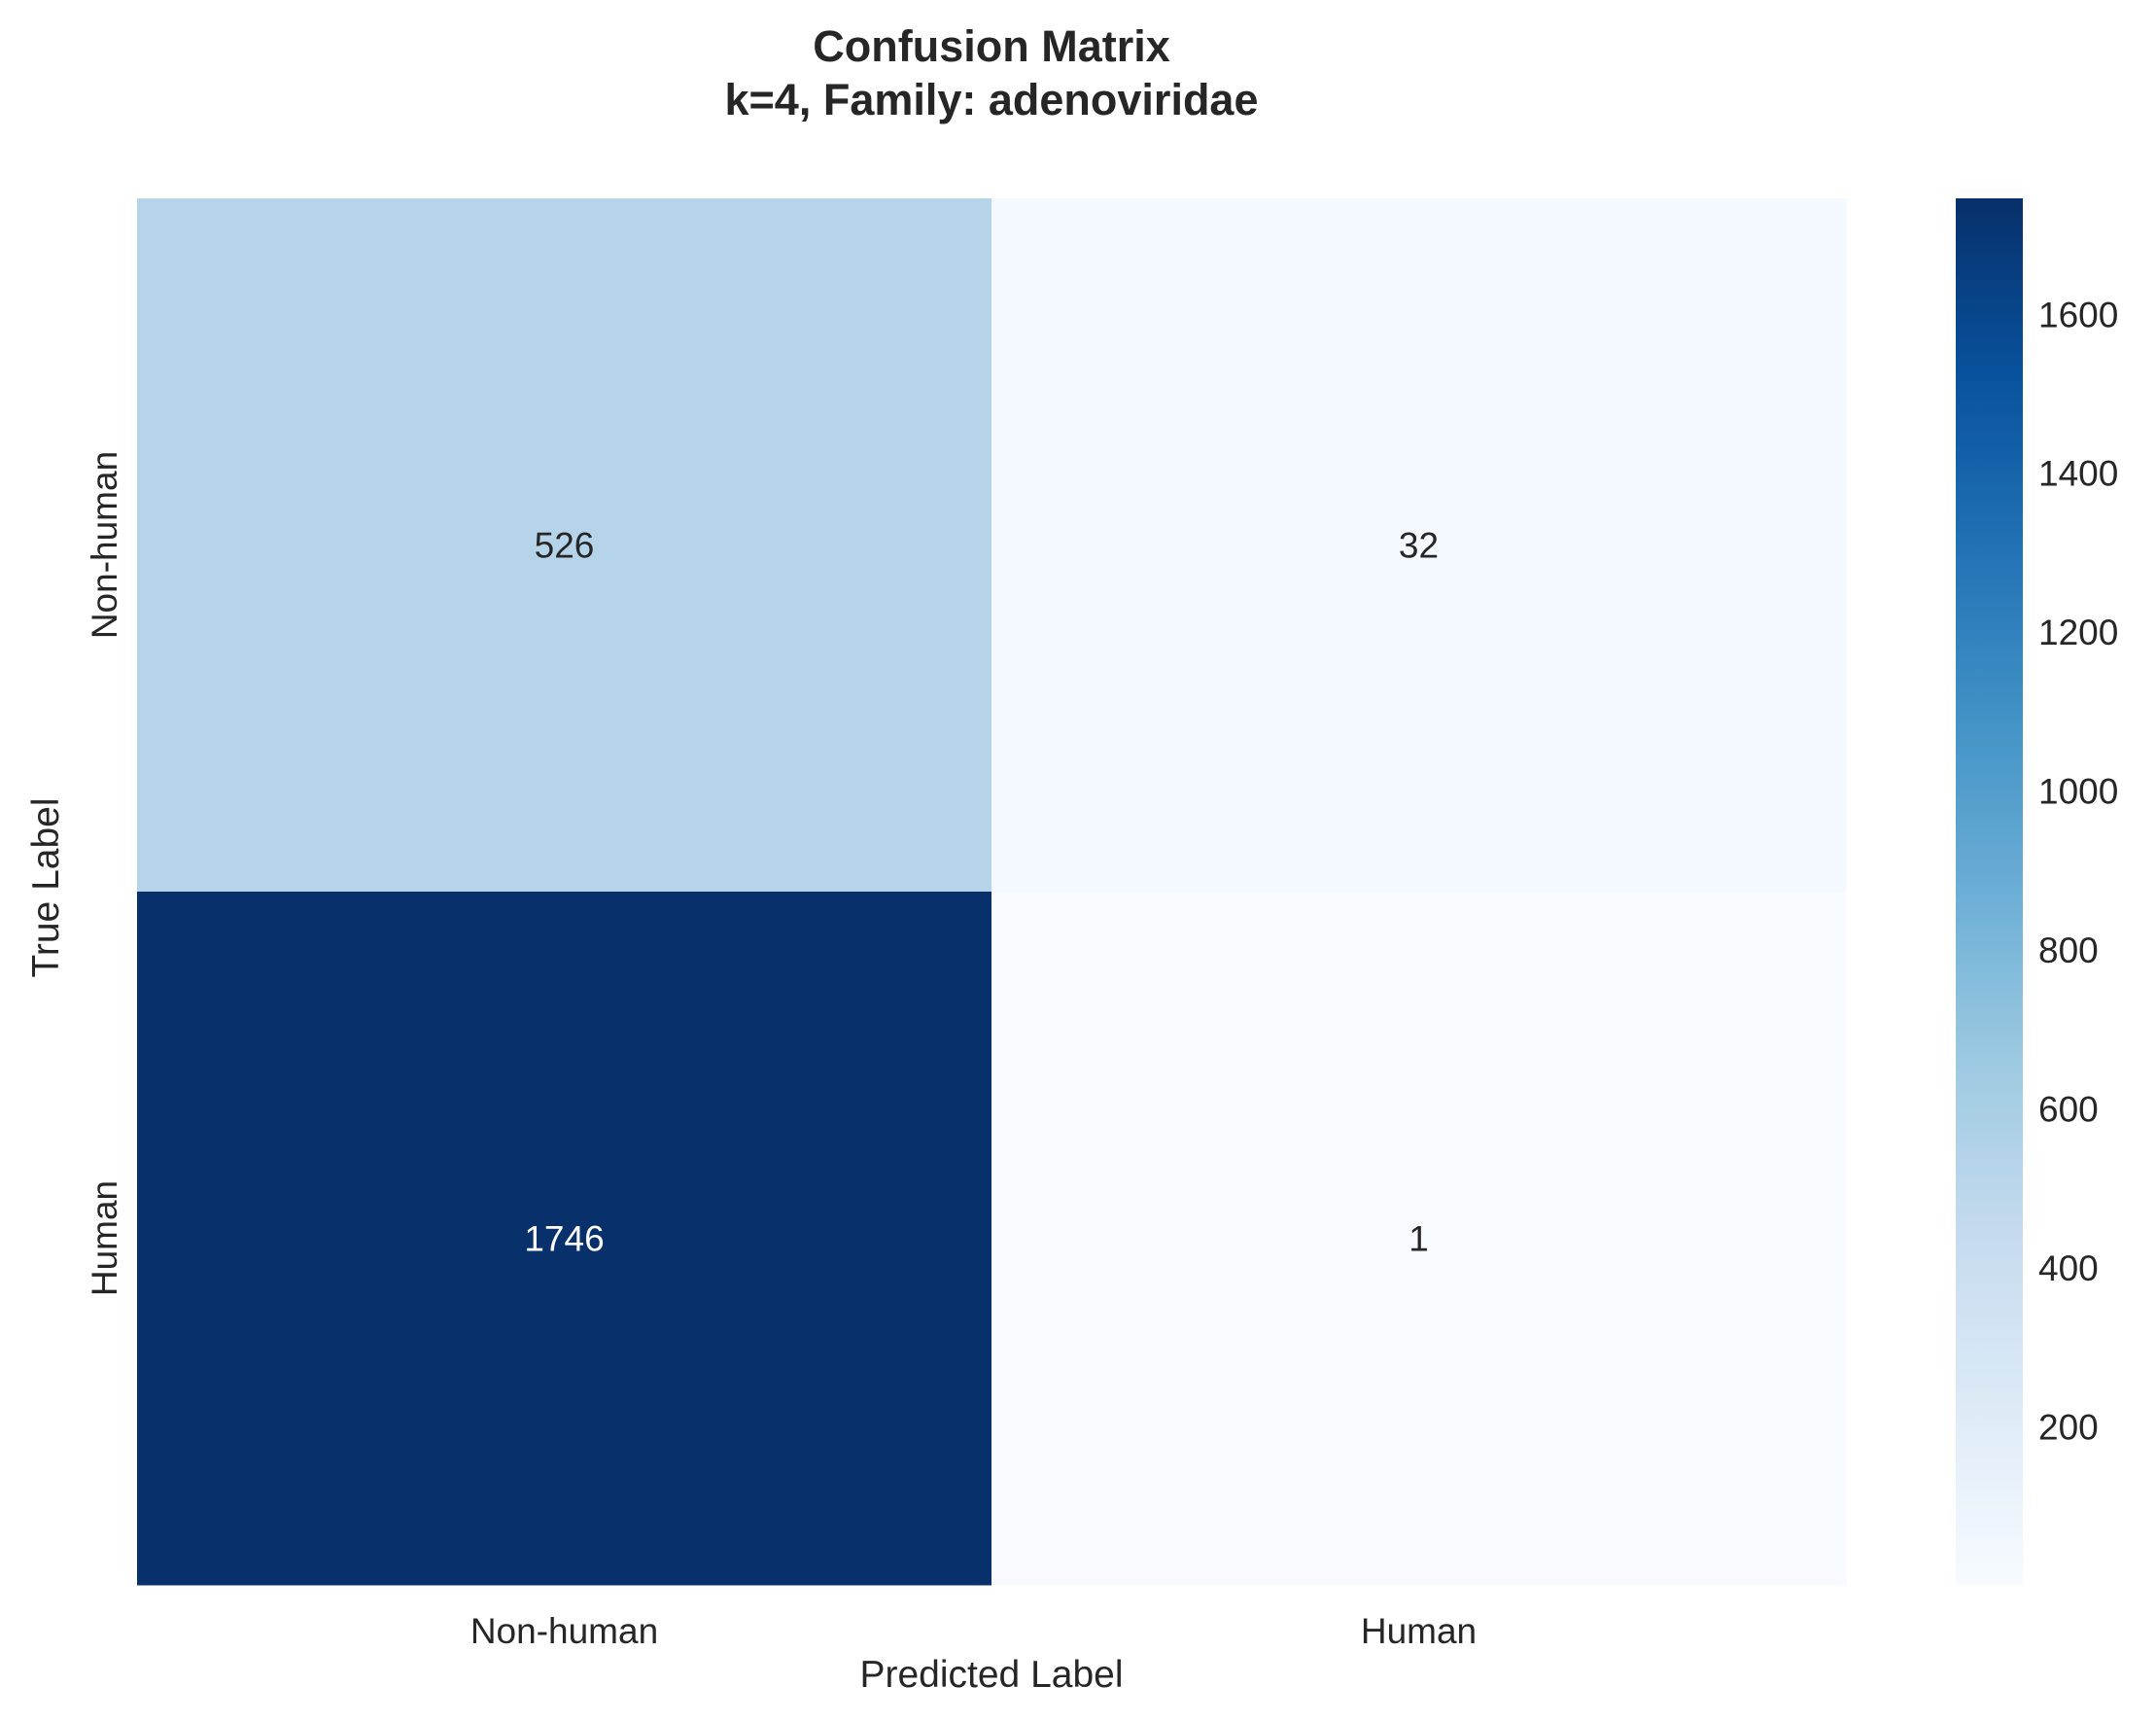  I want to click on cell-value-label: 526, so click(565, 546).